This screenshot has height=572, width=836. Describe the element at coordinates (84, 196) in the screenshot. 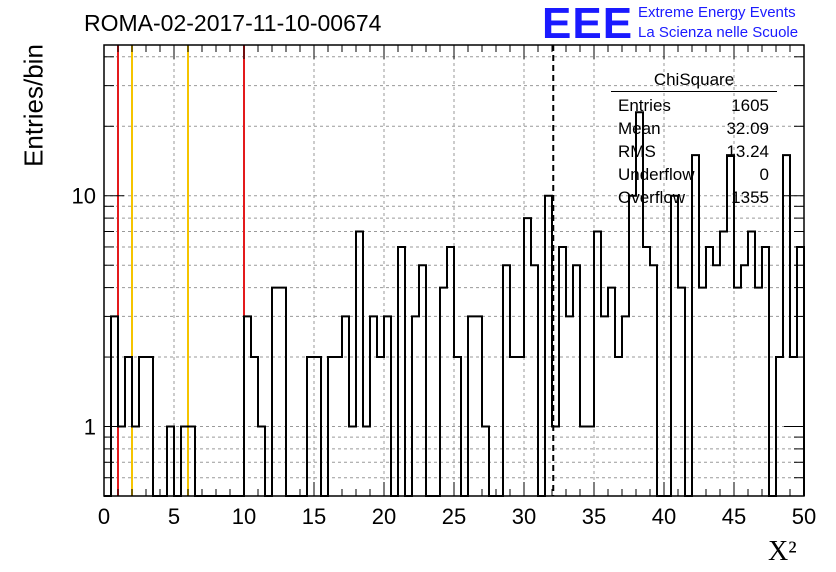

I see `y-tick-label: 10` at that location.